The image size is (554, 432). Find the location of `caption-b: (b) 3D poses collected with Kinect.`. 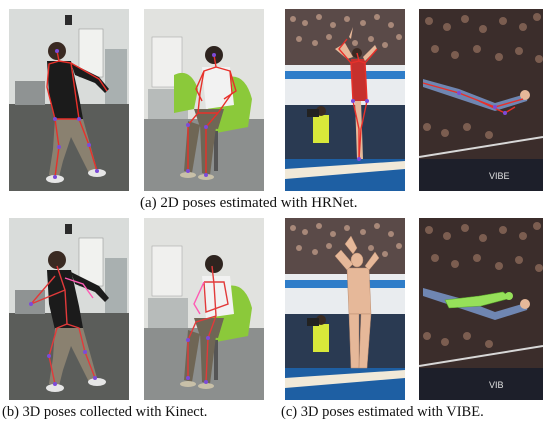

caption-b: (b) 3D poses collected with Kinect. is located at coordinates (105, 412).